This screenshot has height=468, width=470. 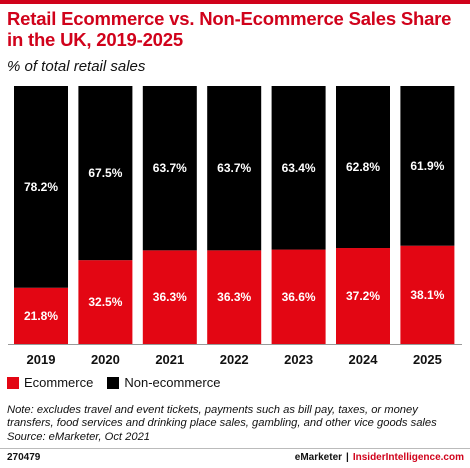 I want to click on legend-item-ecommerce: Ecommerce, so click(x=50, y=382).